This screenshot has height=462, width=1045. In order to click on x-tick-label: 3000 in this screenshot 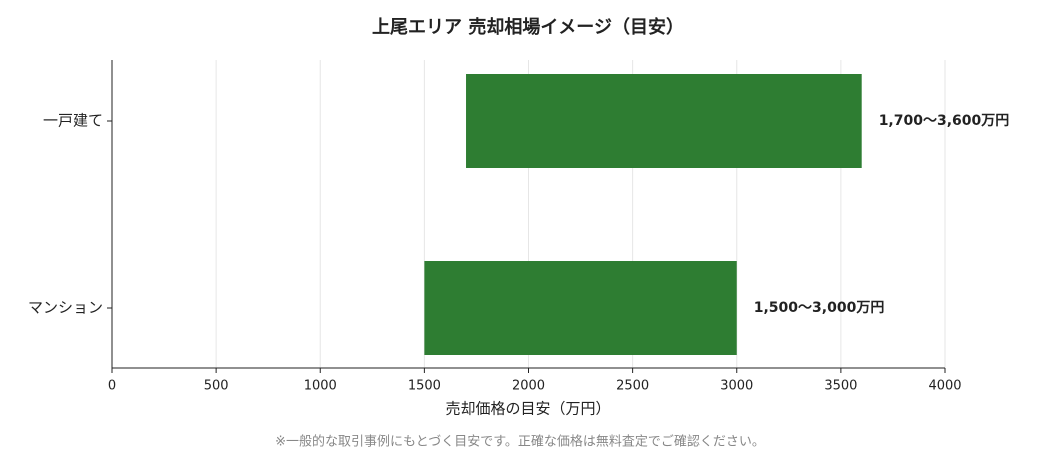, I will do `click(736, 386)`.